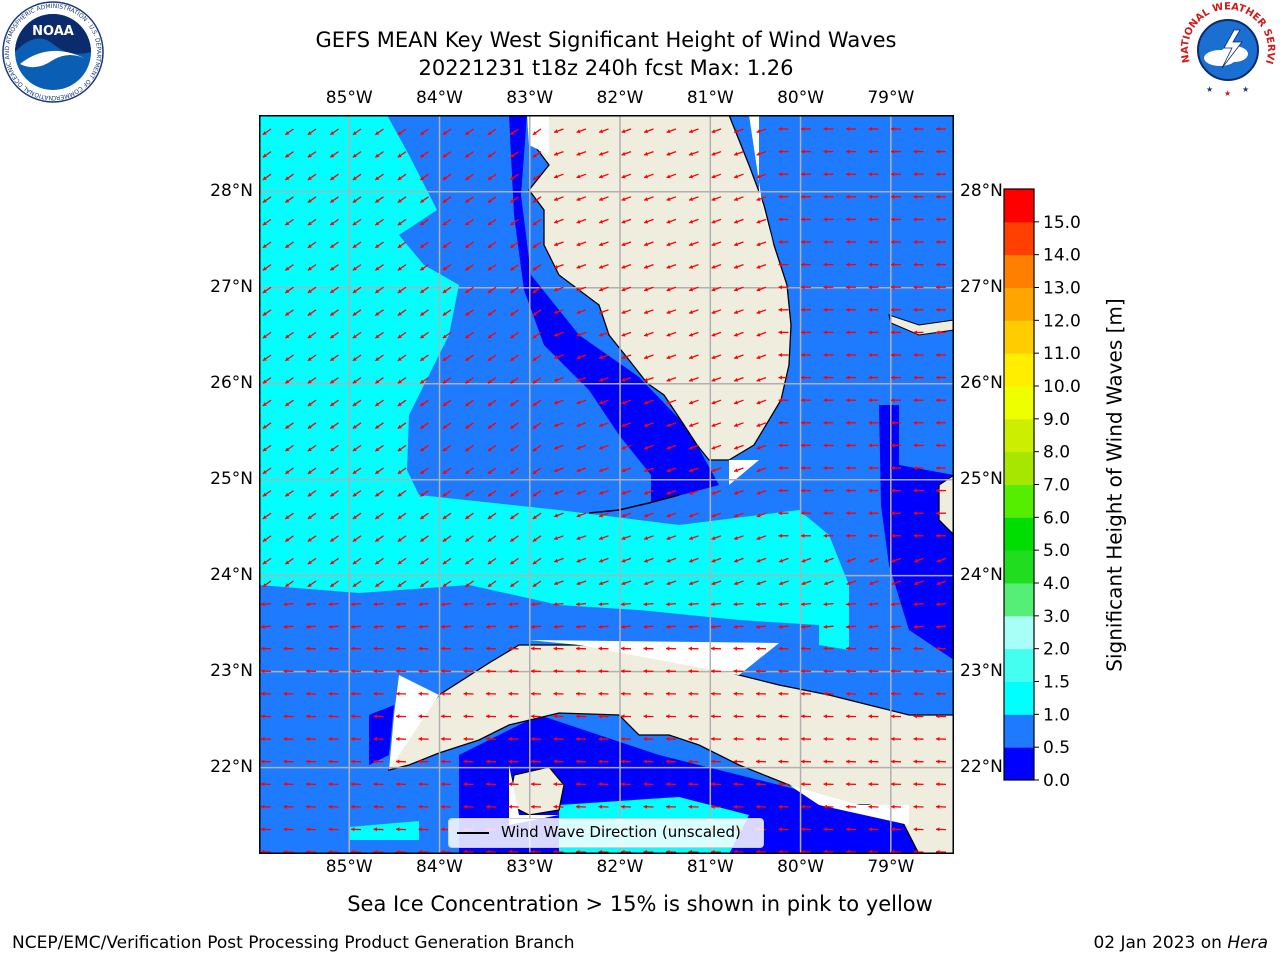 The height and width of the screenshot is (960, 1280). I want to click on footer-date-text: 02 Jan 2023 on, so click(1160, 943).